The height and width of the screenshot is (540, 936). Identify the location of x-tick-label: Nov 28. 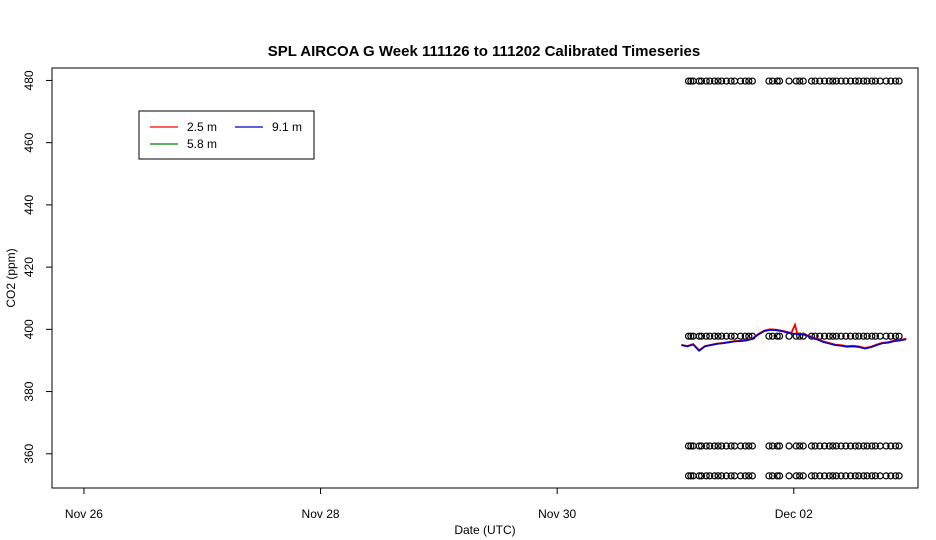
(321, 514).